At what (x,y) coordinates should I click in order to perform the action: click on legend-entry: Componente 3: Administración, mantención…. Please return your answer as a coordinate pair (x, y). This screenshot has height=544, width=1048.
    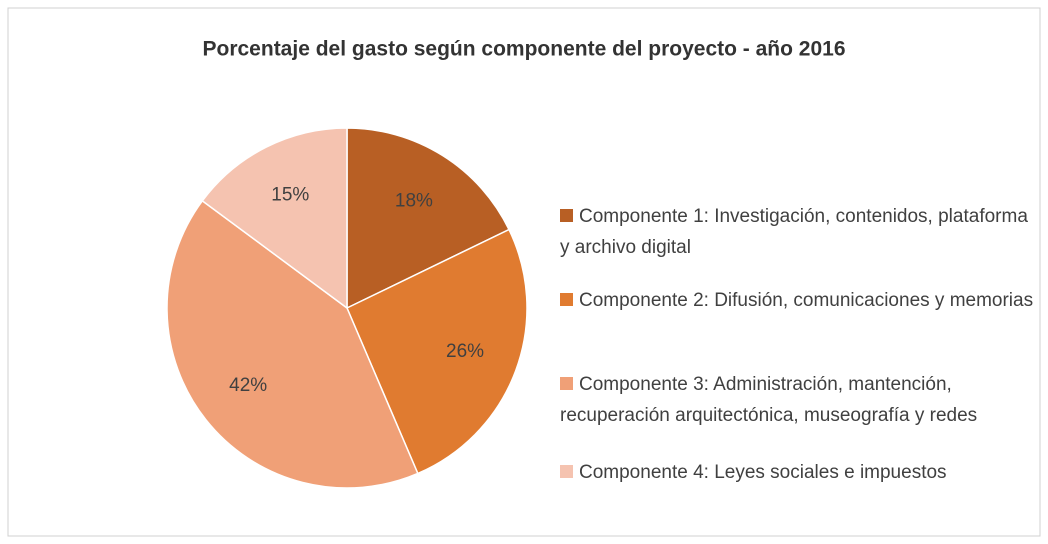
    Looking at the image, I should click on (797, 400).